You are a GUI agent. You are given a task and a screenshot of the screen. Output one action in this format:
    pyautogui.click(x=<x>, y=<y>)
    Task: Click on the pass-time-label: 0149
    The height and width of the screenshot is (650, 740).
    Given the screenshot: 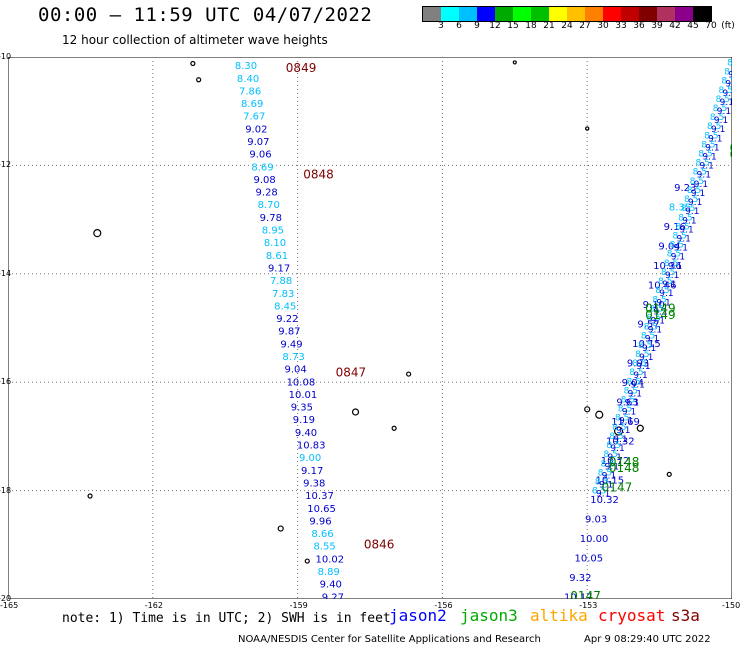 What is the action you would take?
    pyautogui.click(x=731, y=148)
    